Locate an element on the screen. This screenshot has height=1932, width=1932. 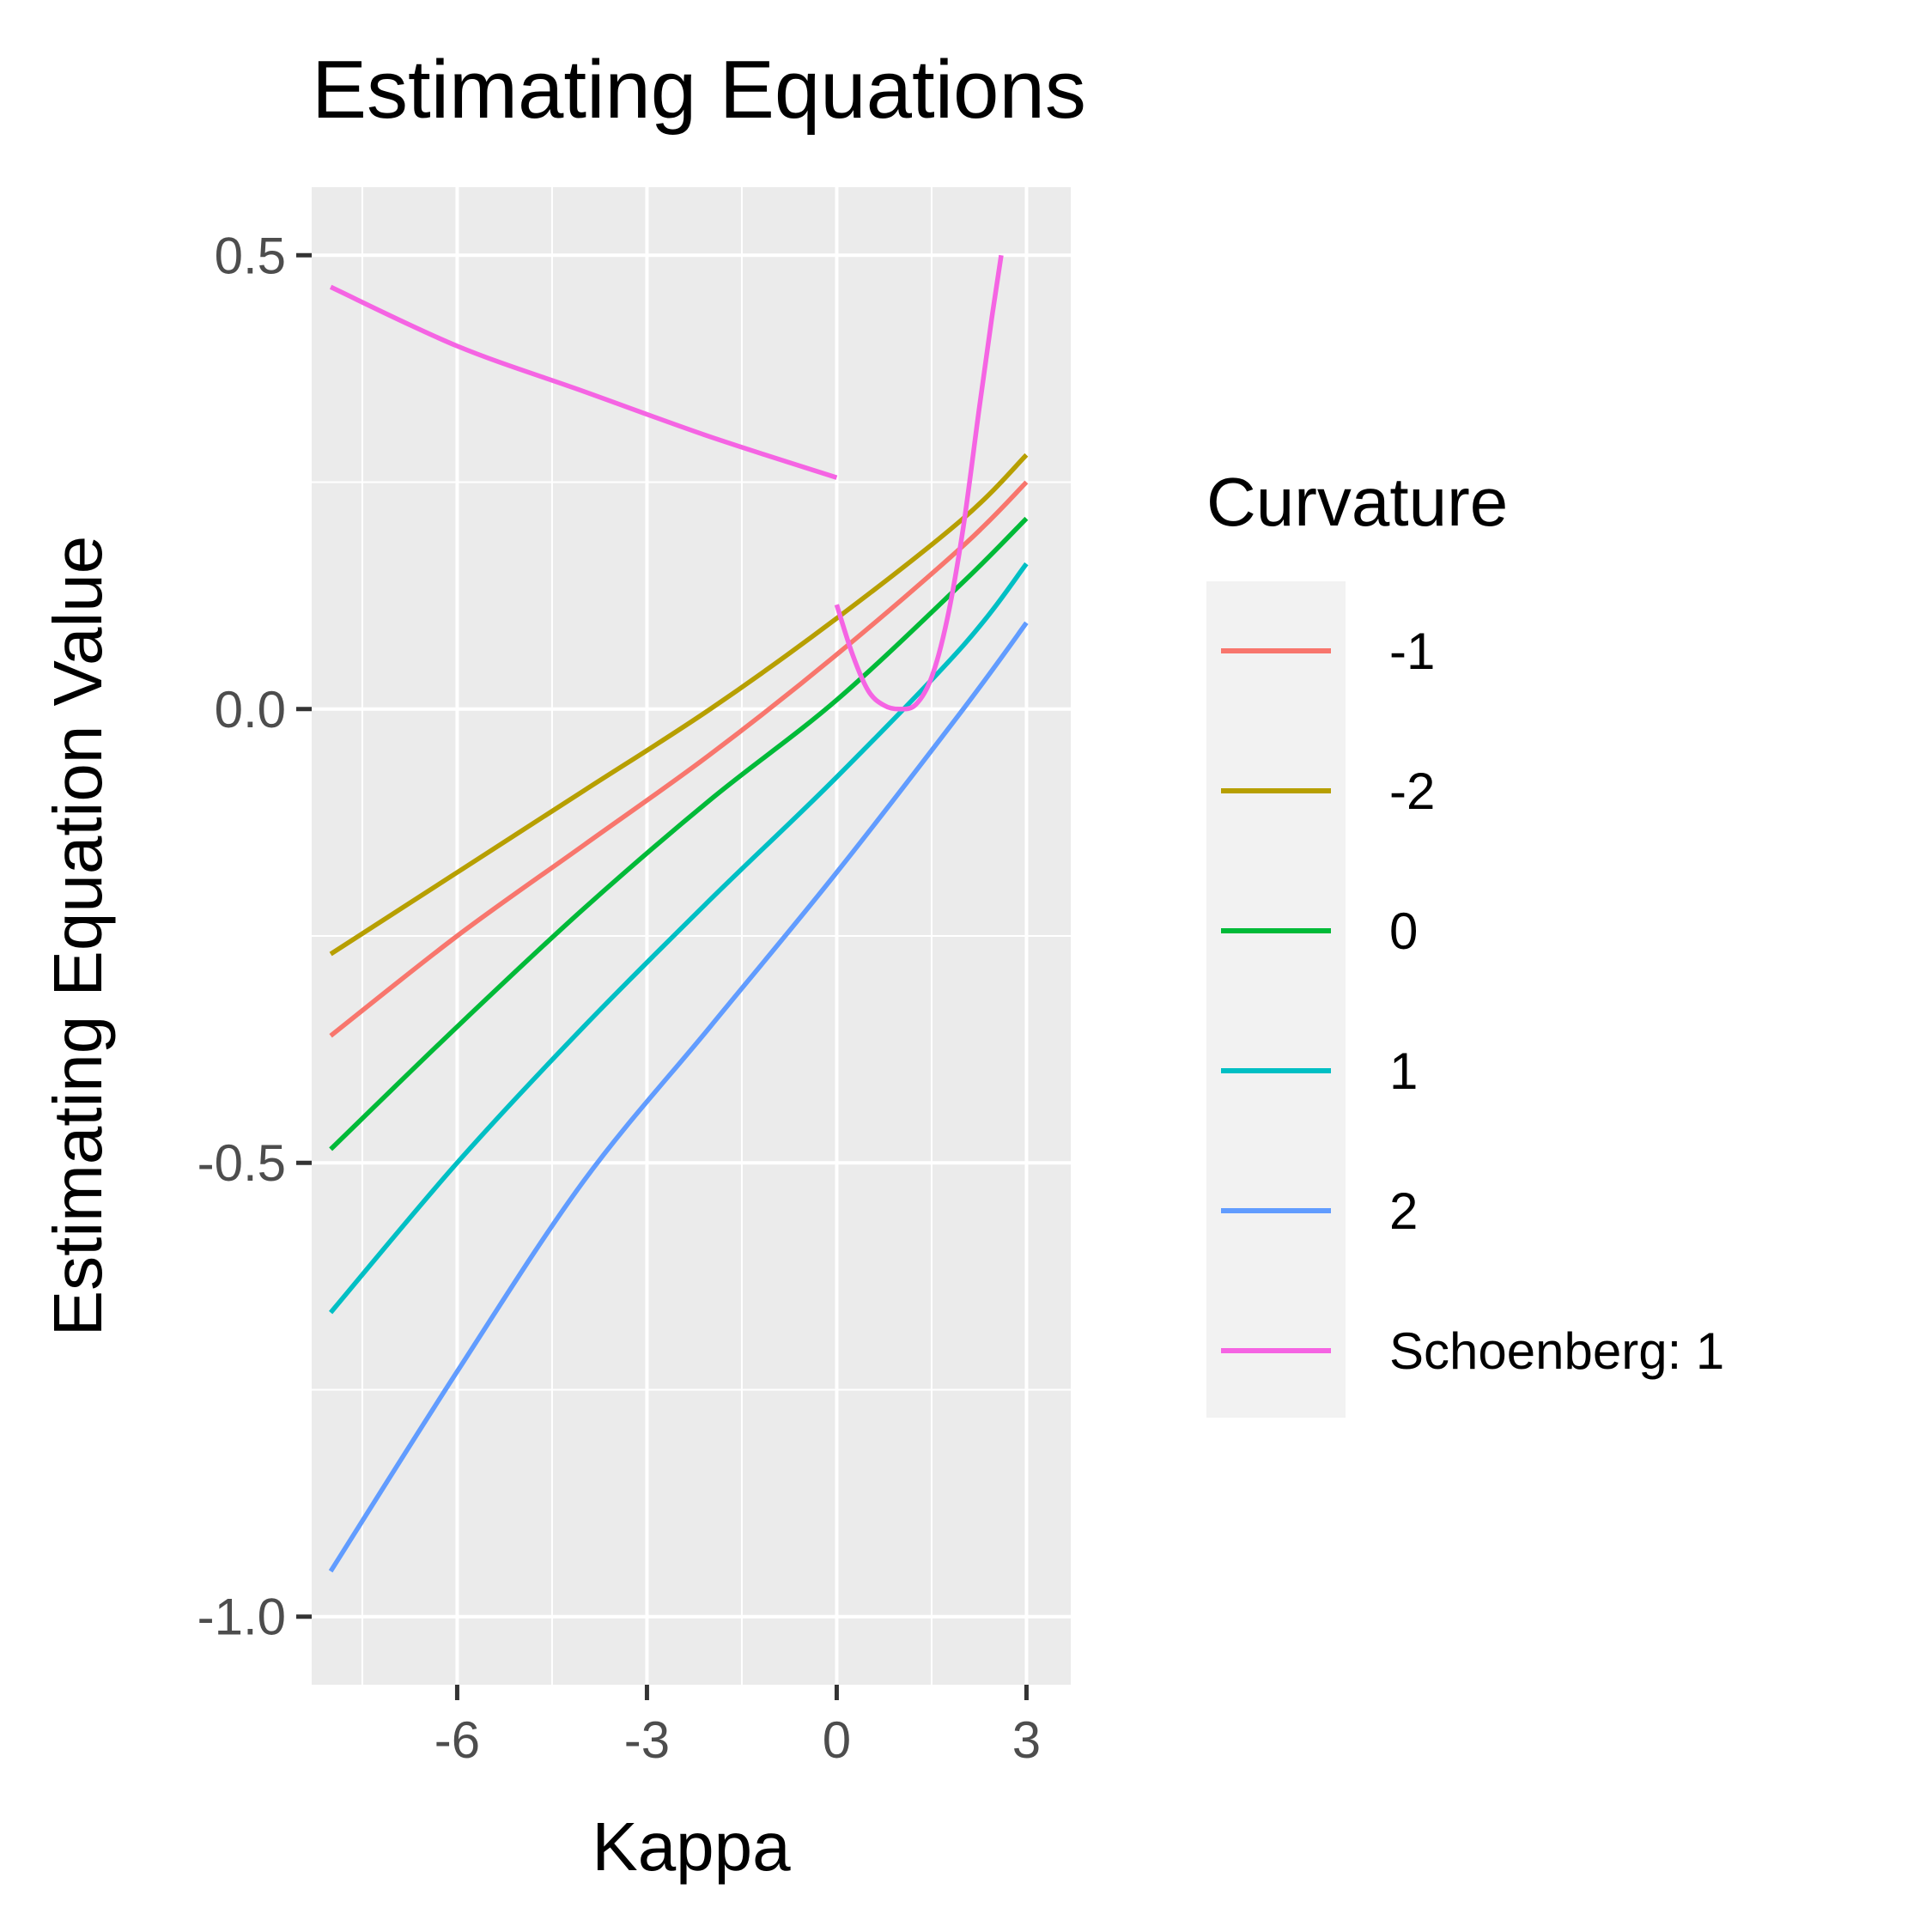
legend: -1 -2 0 1 2 Schoenberg: 1 is located at coordinates (1473, 1002).